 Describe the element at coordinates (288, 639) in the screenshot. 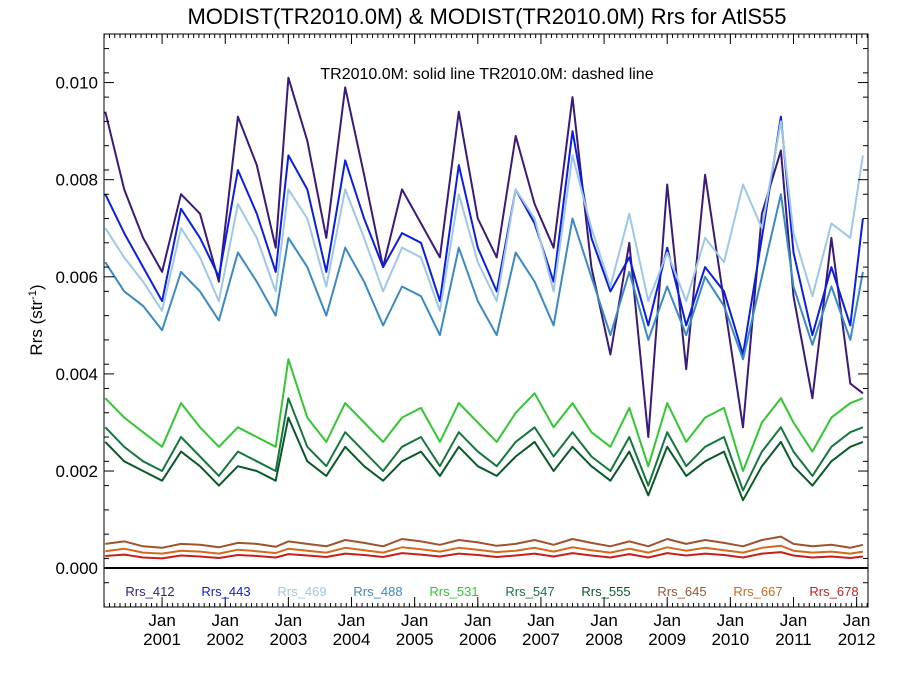

I see `x-tick-label-year: 2003` at that location.